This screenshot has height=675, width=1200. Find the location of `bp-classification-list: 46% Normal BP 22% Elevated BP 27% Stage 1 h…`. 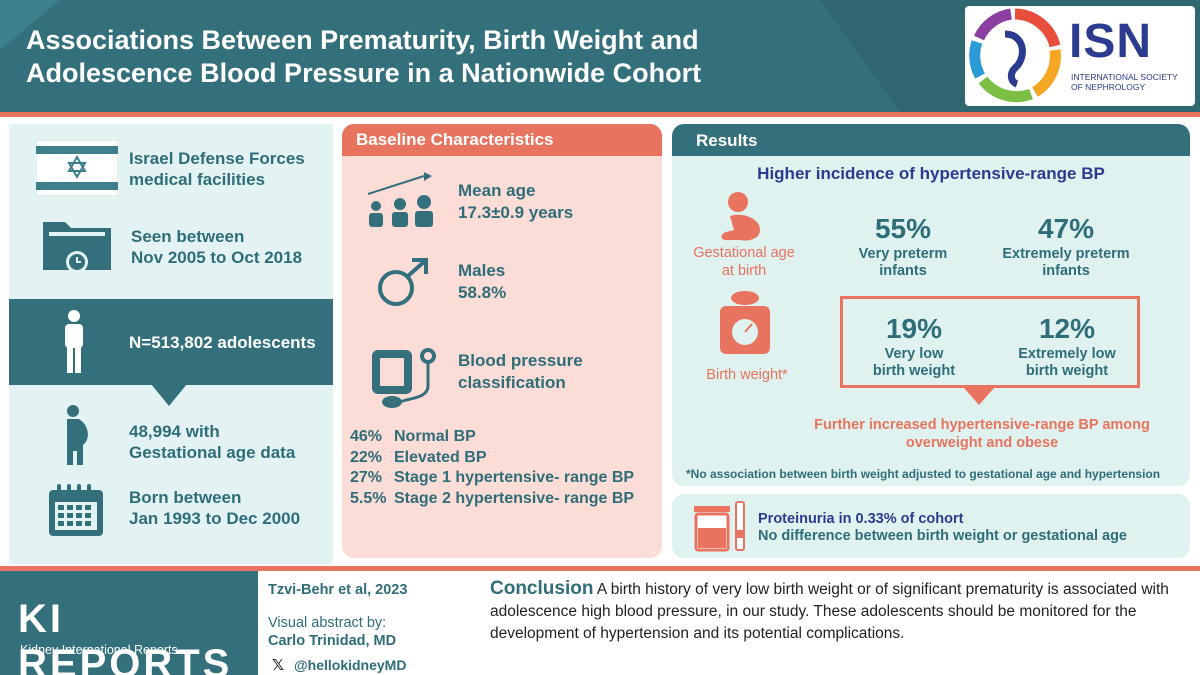

bp-classification-list: 46% Normal BP 22% Elevated BP 27% Stage 1 h… is located at coordinates (492, 468).